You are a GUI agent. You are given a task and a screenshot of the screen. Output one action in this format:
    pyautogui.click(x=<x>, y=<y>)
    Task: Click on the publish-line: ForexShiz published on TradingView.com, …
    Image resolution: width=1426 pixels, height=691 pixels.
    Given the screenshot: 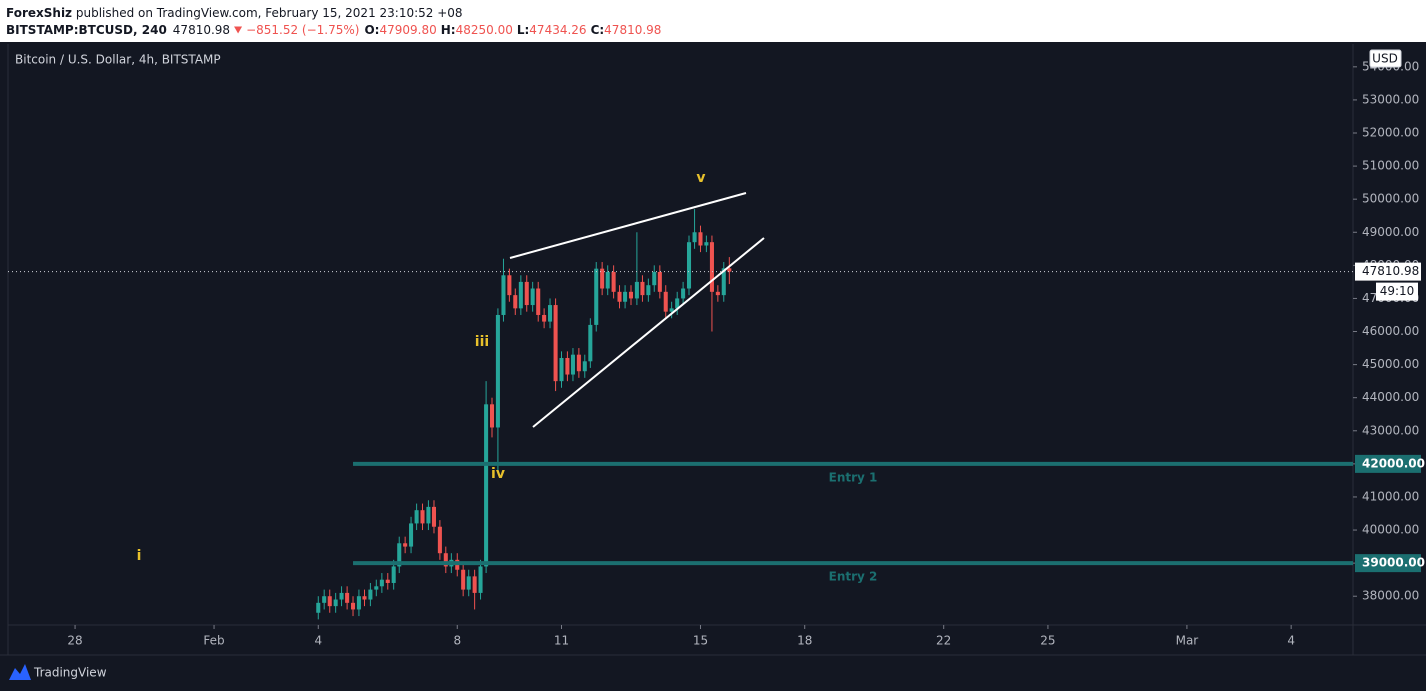 What is the action you would take?
    pyautogui.click(x=234, y=13)
    